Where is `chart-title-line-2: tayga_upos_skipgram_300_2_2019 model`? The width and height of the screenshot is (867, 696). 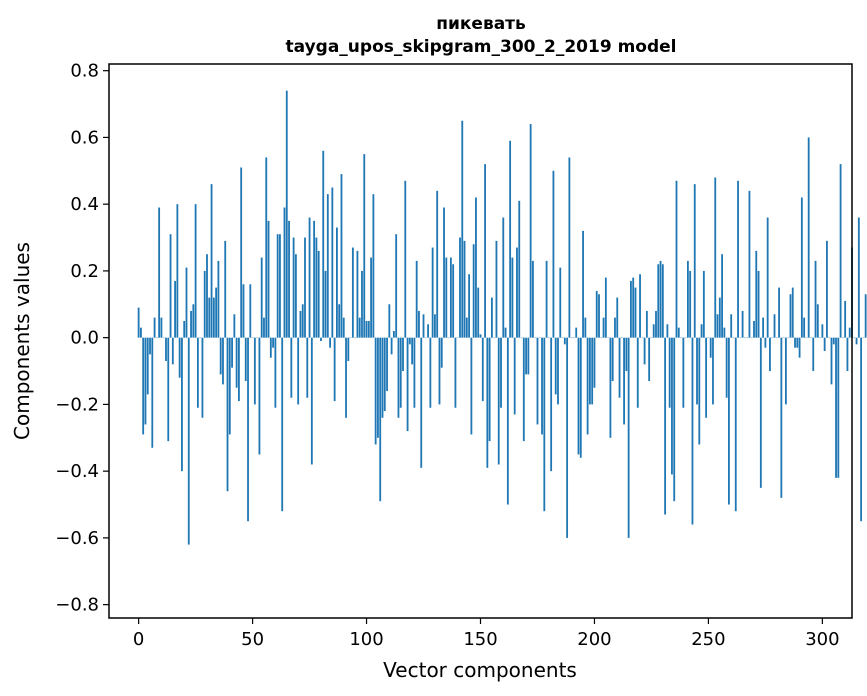
chart-title-line-2: tayga_upos_skipgram_300_2_2019 model is located at coordinates (481, 47).